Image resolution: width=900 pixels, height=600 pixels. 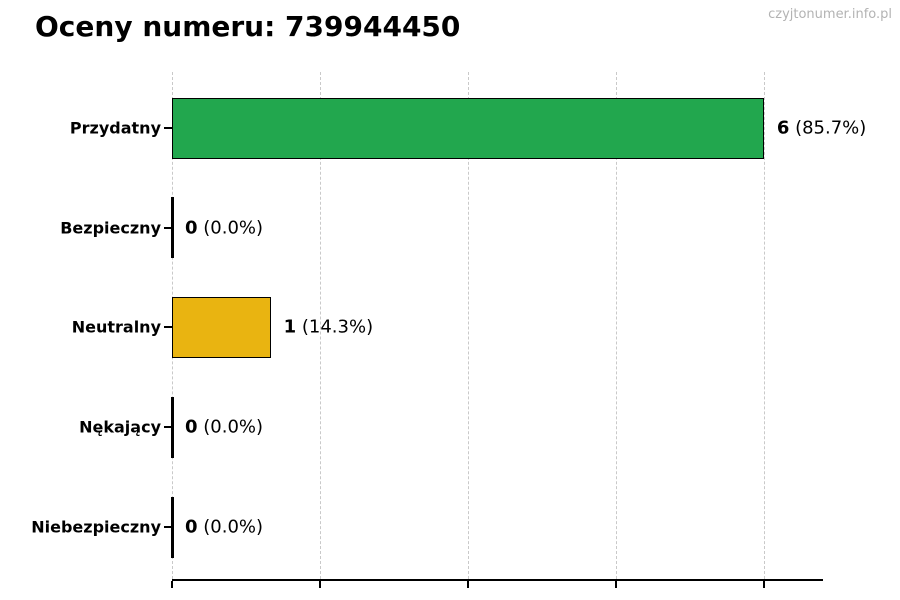 I want to click on category-label-nękający: Nękający, so click(x=120, y=427).